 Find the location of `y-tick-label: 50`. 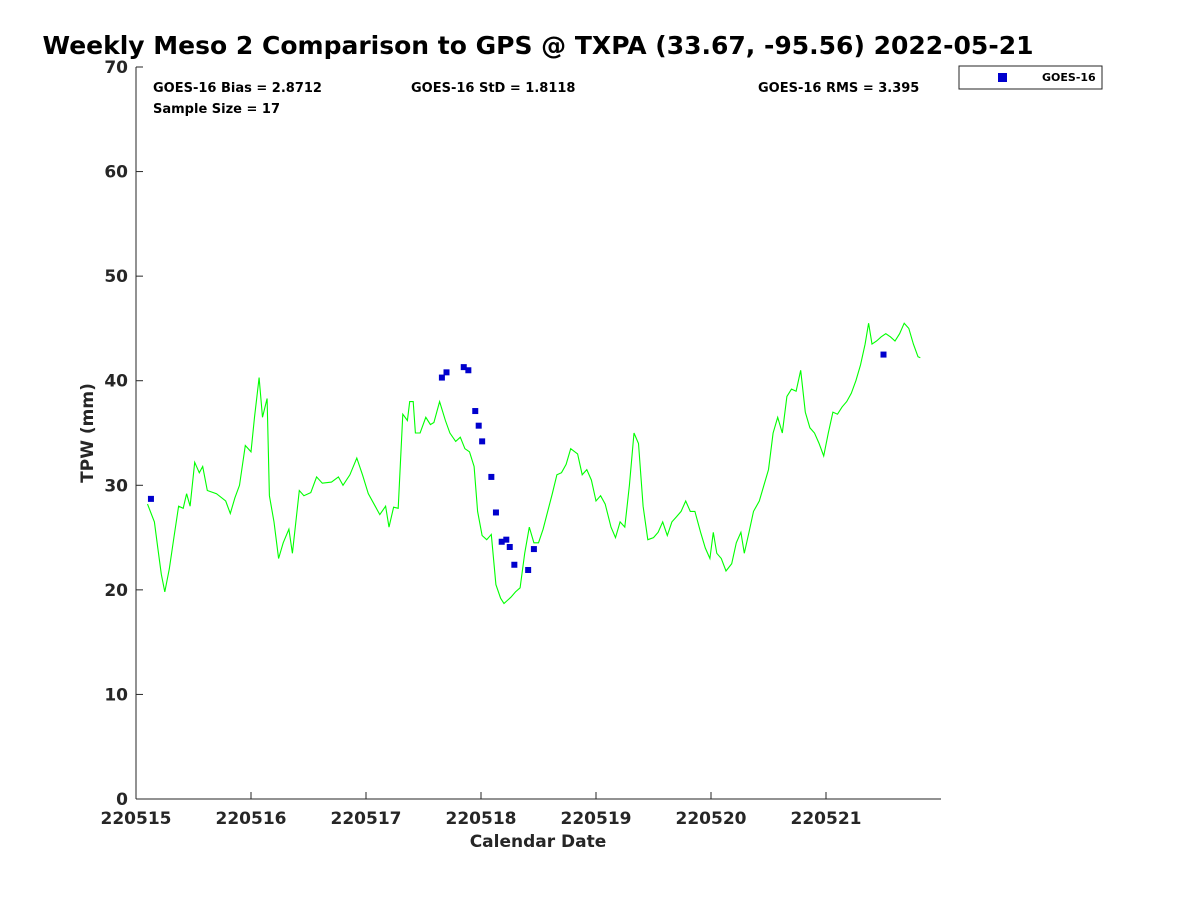

y-tick-label: 50 is located at coordinates (116, 277).